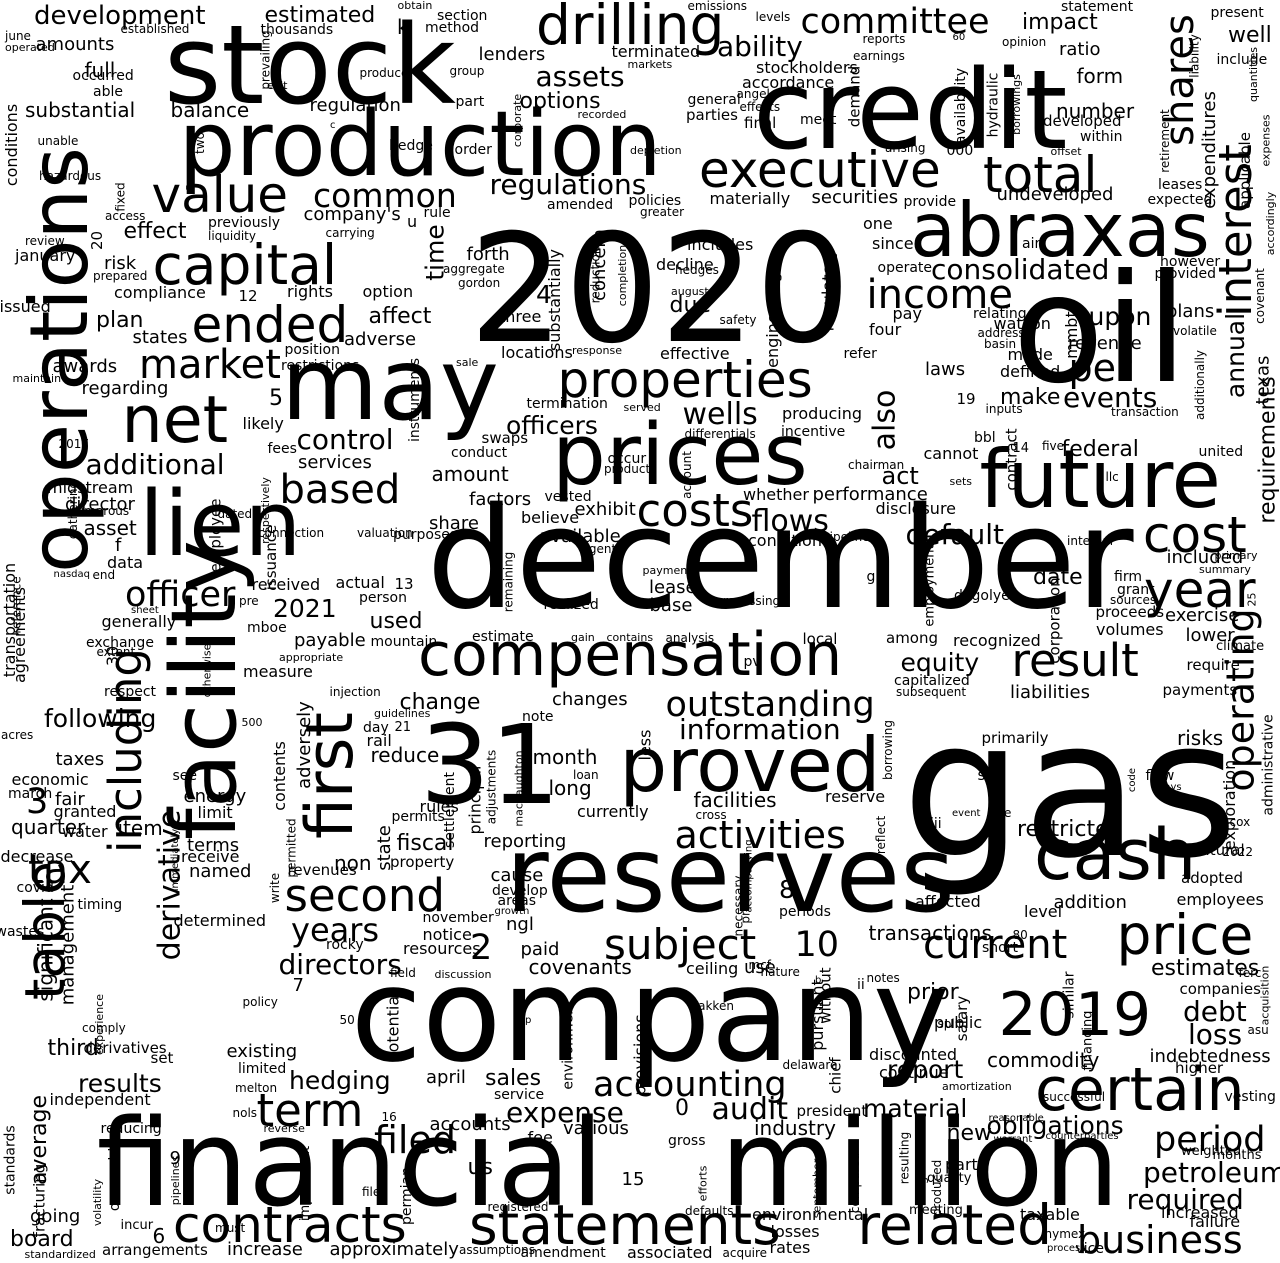 The height and width of the screenshot is (1263, 1280). What do you see at coordinates (776, 494) in the screenshot?
I see `cloud-word: whether` at bounding box center [776, 494].